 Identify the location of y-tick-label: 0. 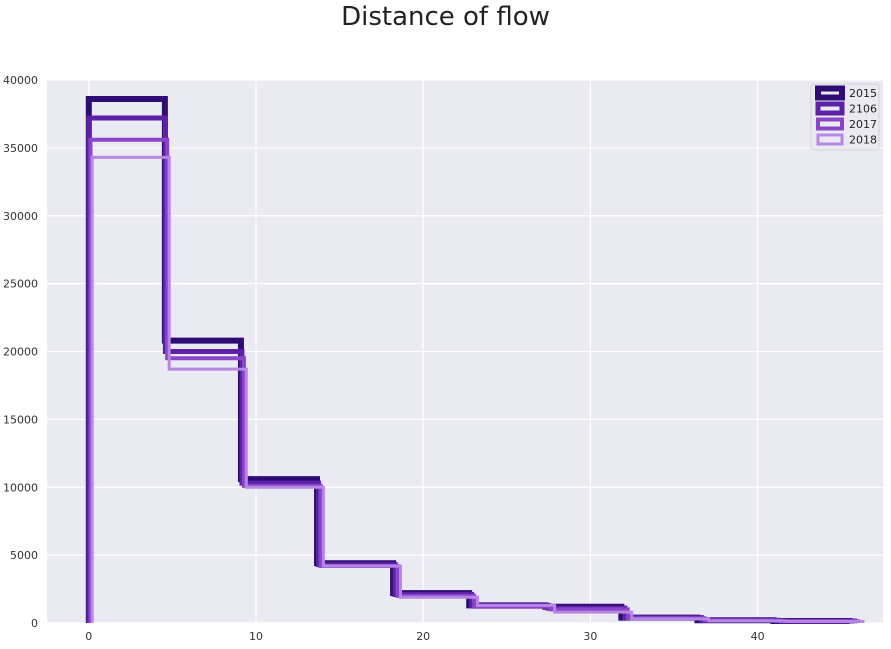
(34, 623).